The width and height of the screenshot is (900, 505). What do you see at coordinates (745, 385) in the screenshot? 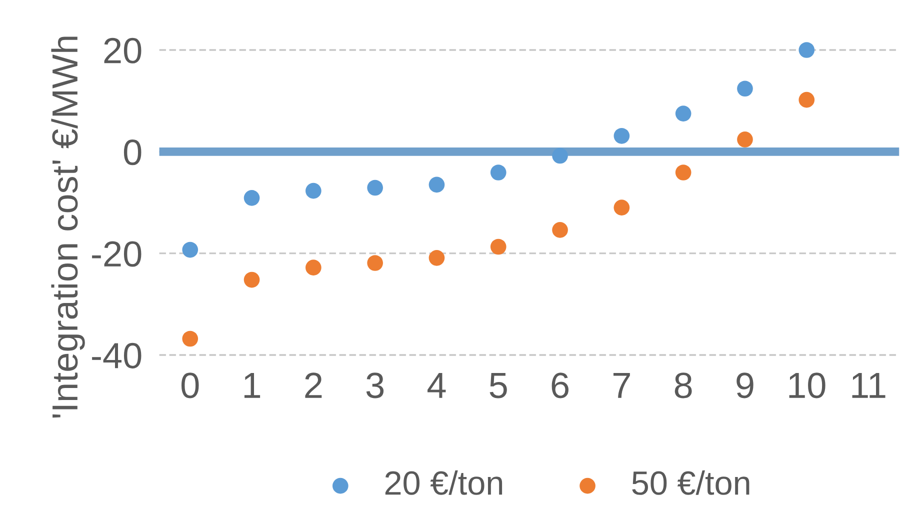
I see `x-tick-label: 9` at bounding box center [745, 385].